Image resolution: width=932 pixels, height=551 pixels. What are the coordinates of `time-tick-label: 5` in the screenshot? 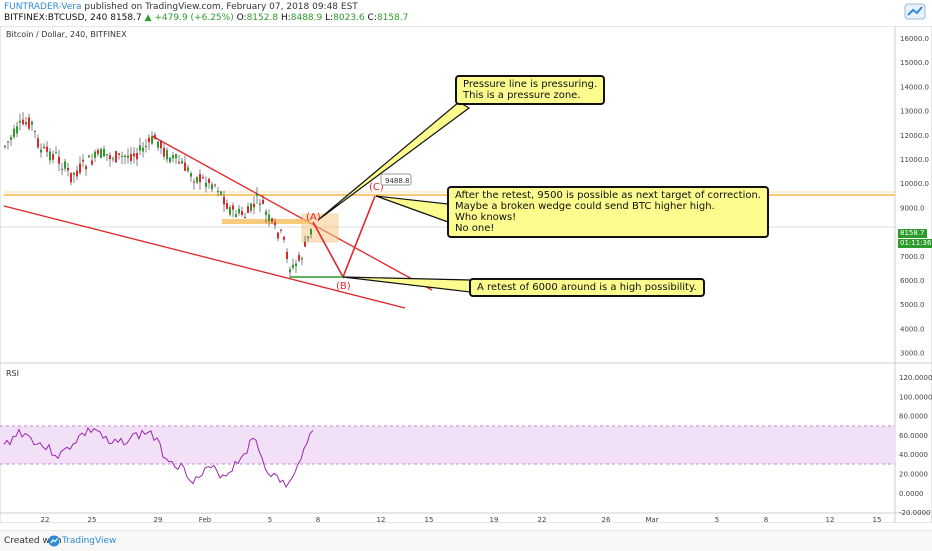 It's located at (717, 519).